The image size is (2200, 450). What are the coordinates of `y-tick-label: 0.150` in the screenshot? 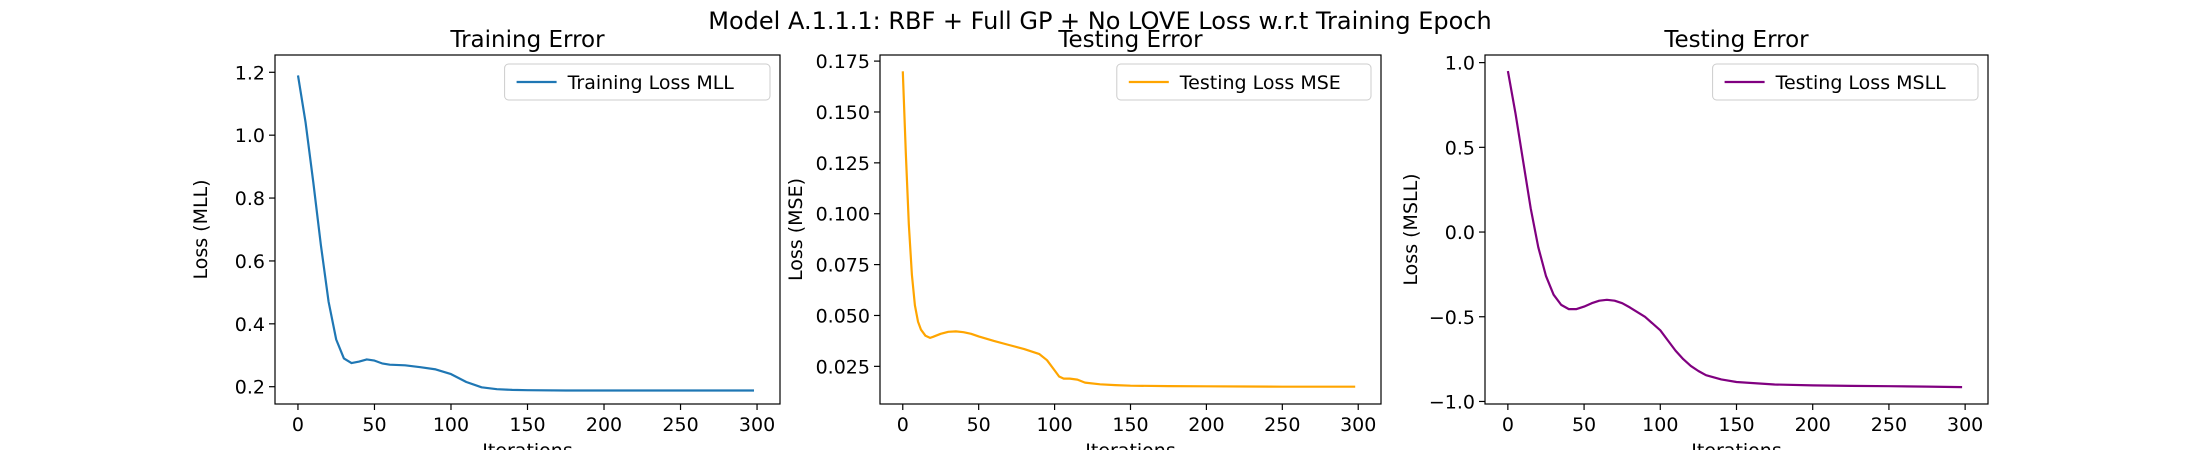 It's located at (843, 113).